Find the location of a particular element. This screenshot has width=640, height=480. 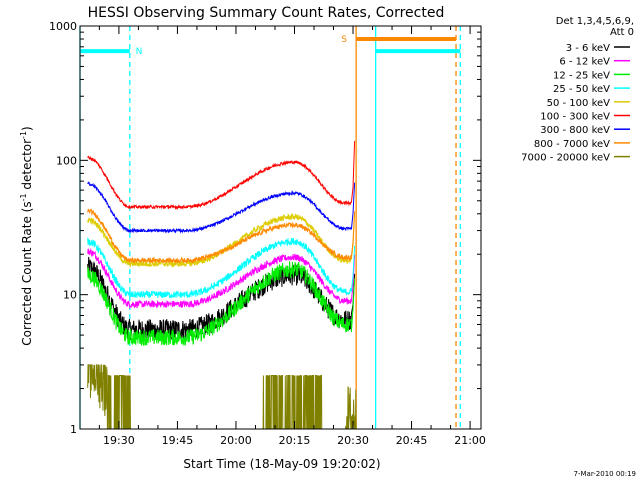

x-tick-label: 19:45 is located at coordinates (178, 440).